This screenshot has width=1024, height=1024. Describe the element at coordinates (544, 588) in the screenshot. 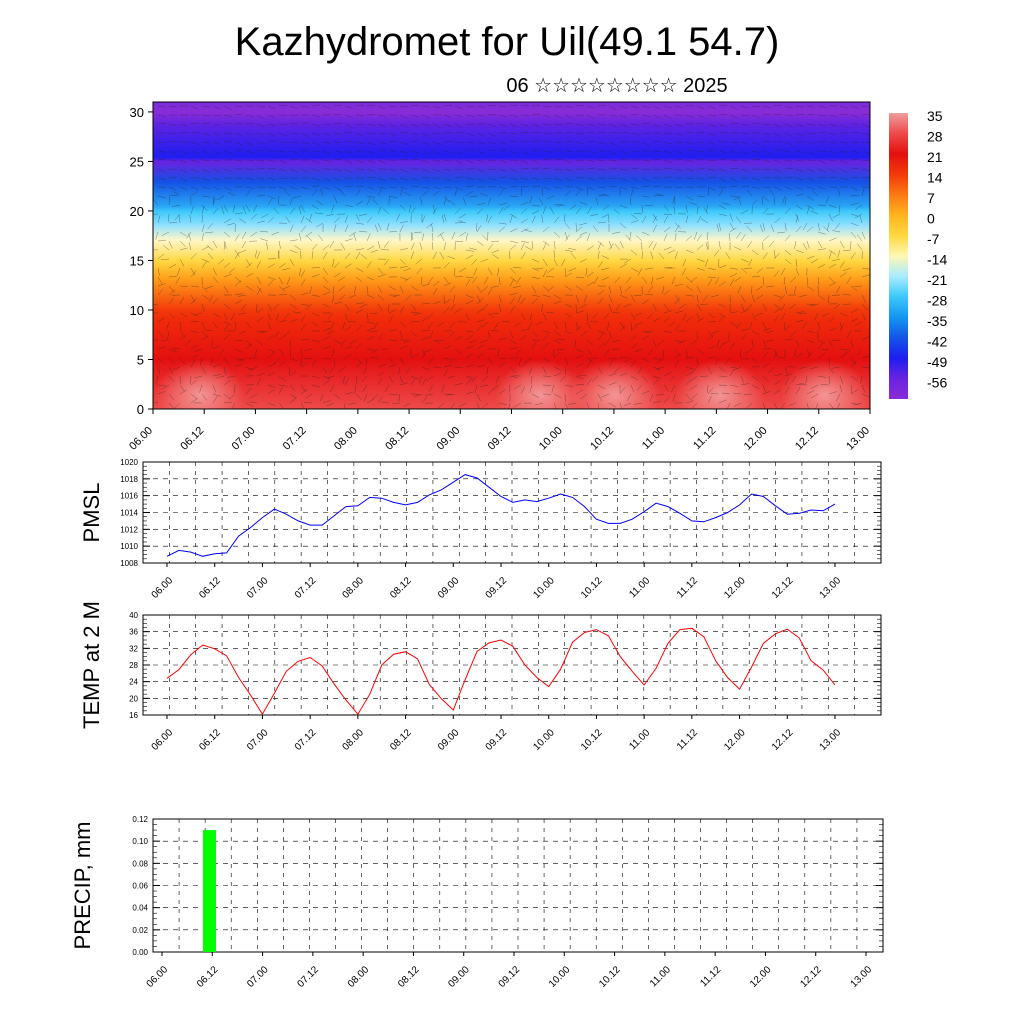

I see `x-tick-label: 10.00` at that location.